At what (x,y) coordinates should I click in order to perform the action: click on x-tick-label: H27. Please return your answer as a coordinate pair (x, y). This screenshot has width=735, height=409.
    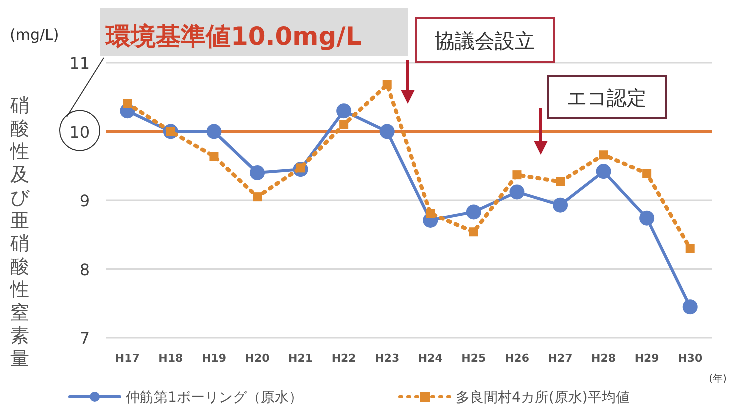
    Looking at the image, I should click on (560, 358).